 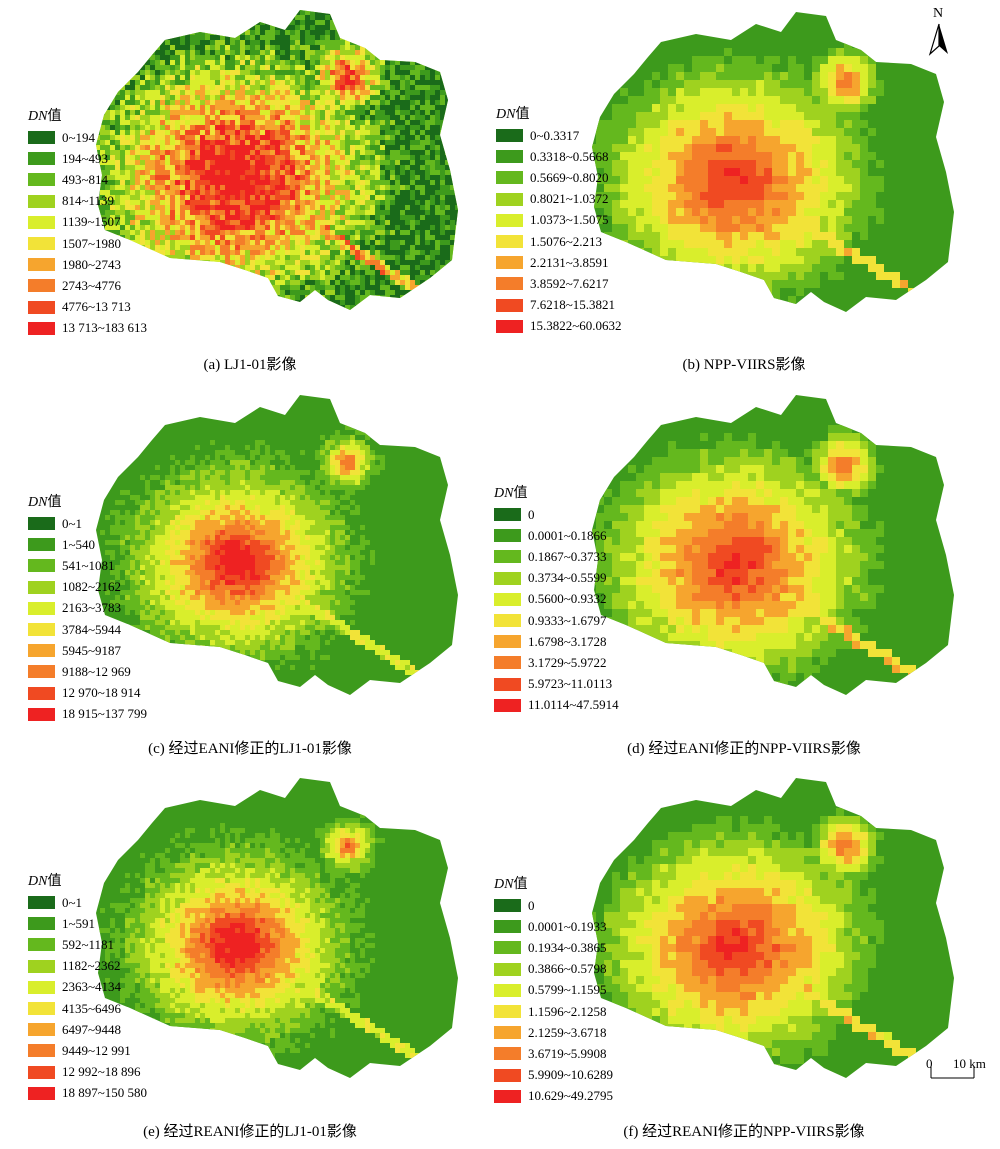 I want to click on legend-label: 814~1139, so click(x=88, y=201).